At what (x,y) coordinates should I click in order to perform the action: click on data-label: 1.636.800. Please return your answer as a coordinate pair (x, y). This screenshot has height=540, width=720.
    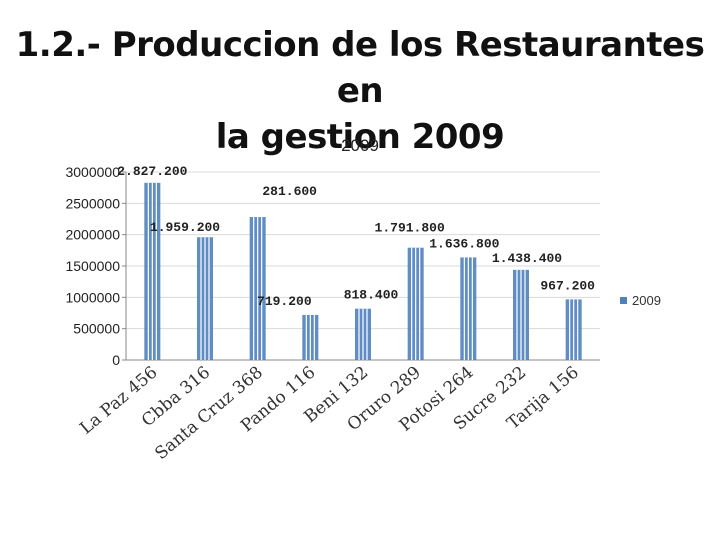
    Looking at the image, I should click on (464, 243).